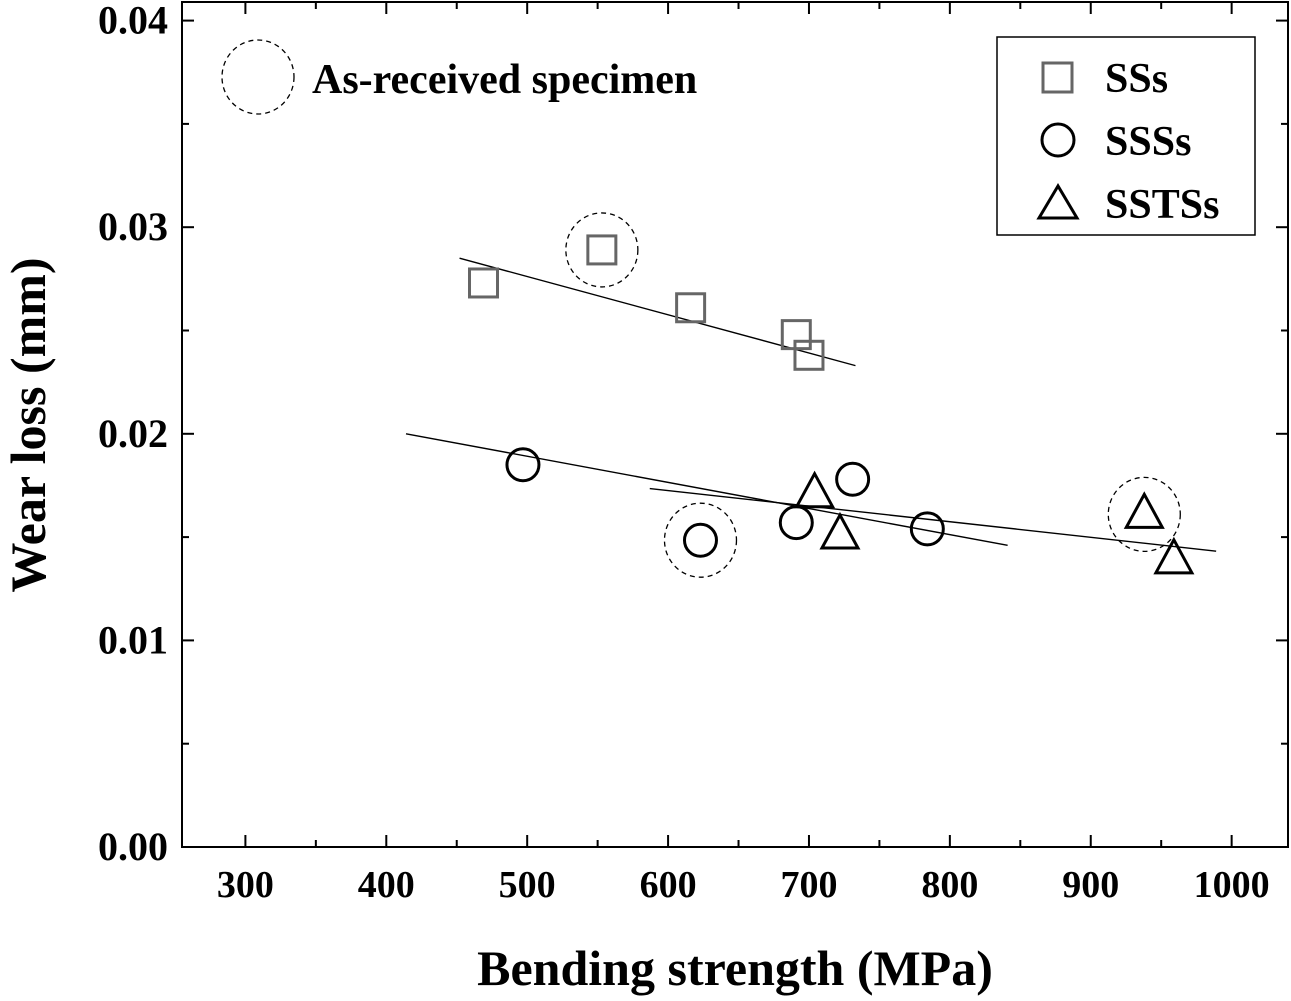 Image resolution: width=1291 pixels, height=1001 pixels. What do you see at coordinates (1162, 205) in the screenshot?
I see `legend-label-sstss: SSTSs` at bounding box center [1162, 205].